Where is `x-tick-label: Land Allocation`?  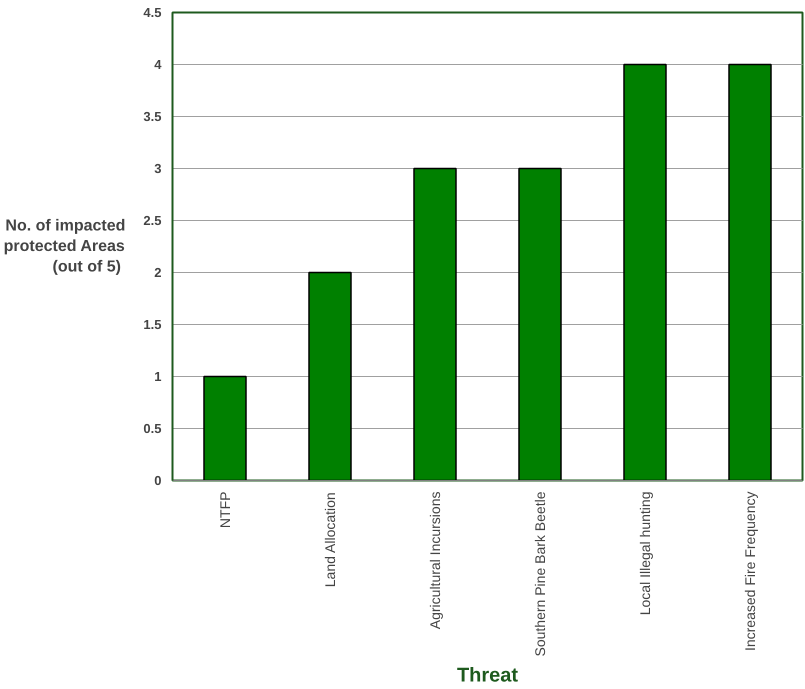
x-tick-label: Land Allocation is located at coordinates (330, 540).